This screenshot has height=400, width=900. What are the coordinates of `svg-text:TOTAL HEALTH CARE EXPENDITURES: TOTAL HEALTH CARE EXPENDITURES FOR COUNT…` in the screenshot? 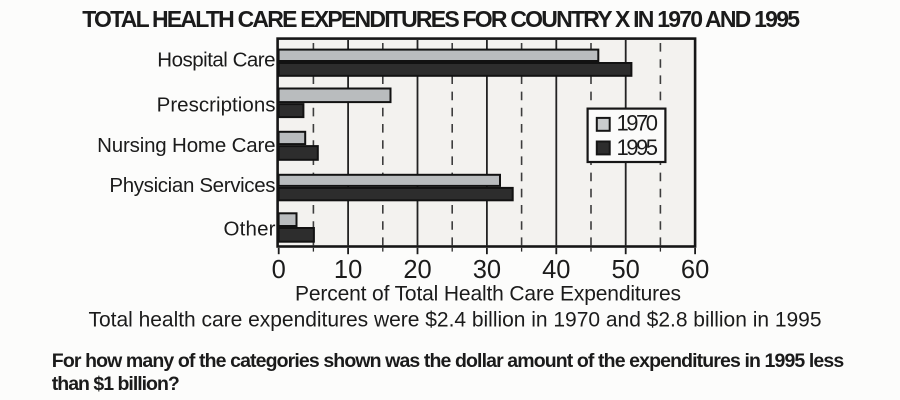 It's located at (441, 19).